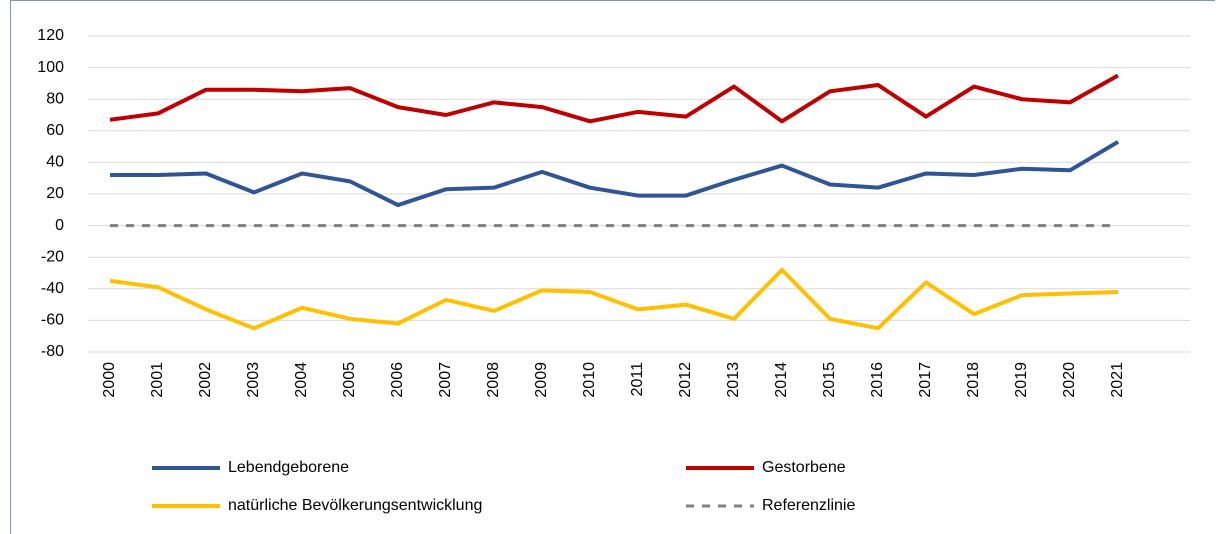  Describe the element at coordinates (55, 193) in the screenshot. I see `y-tick-label: 20` at that location.